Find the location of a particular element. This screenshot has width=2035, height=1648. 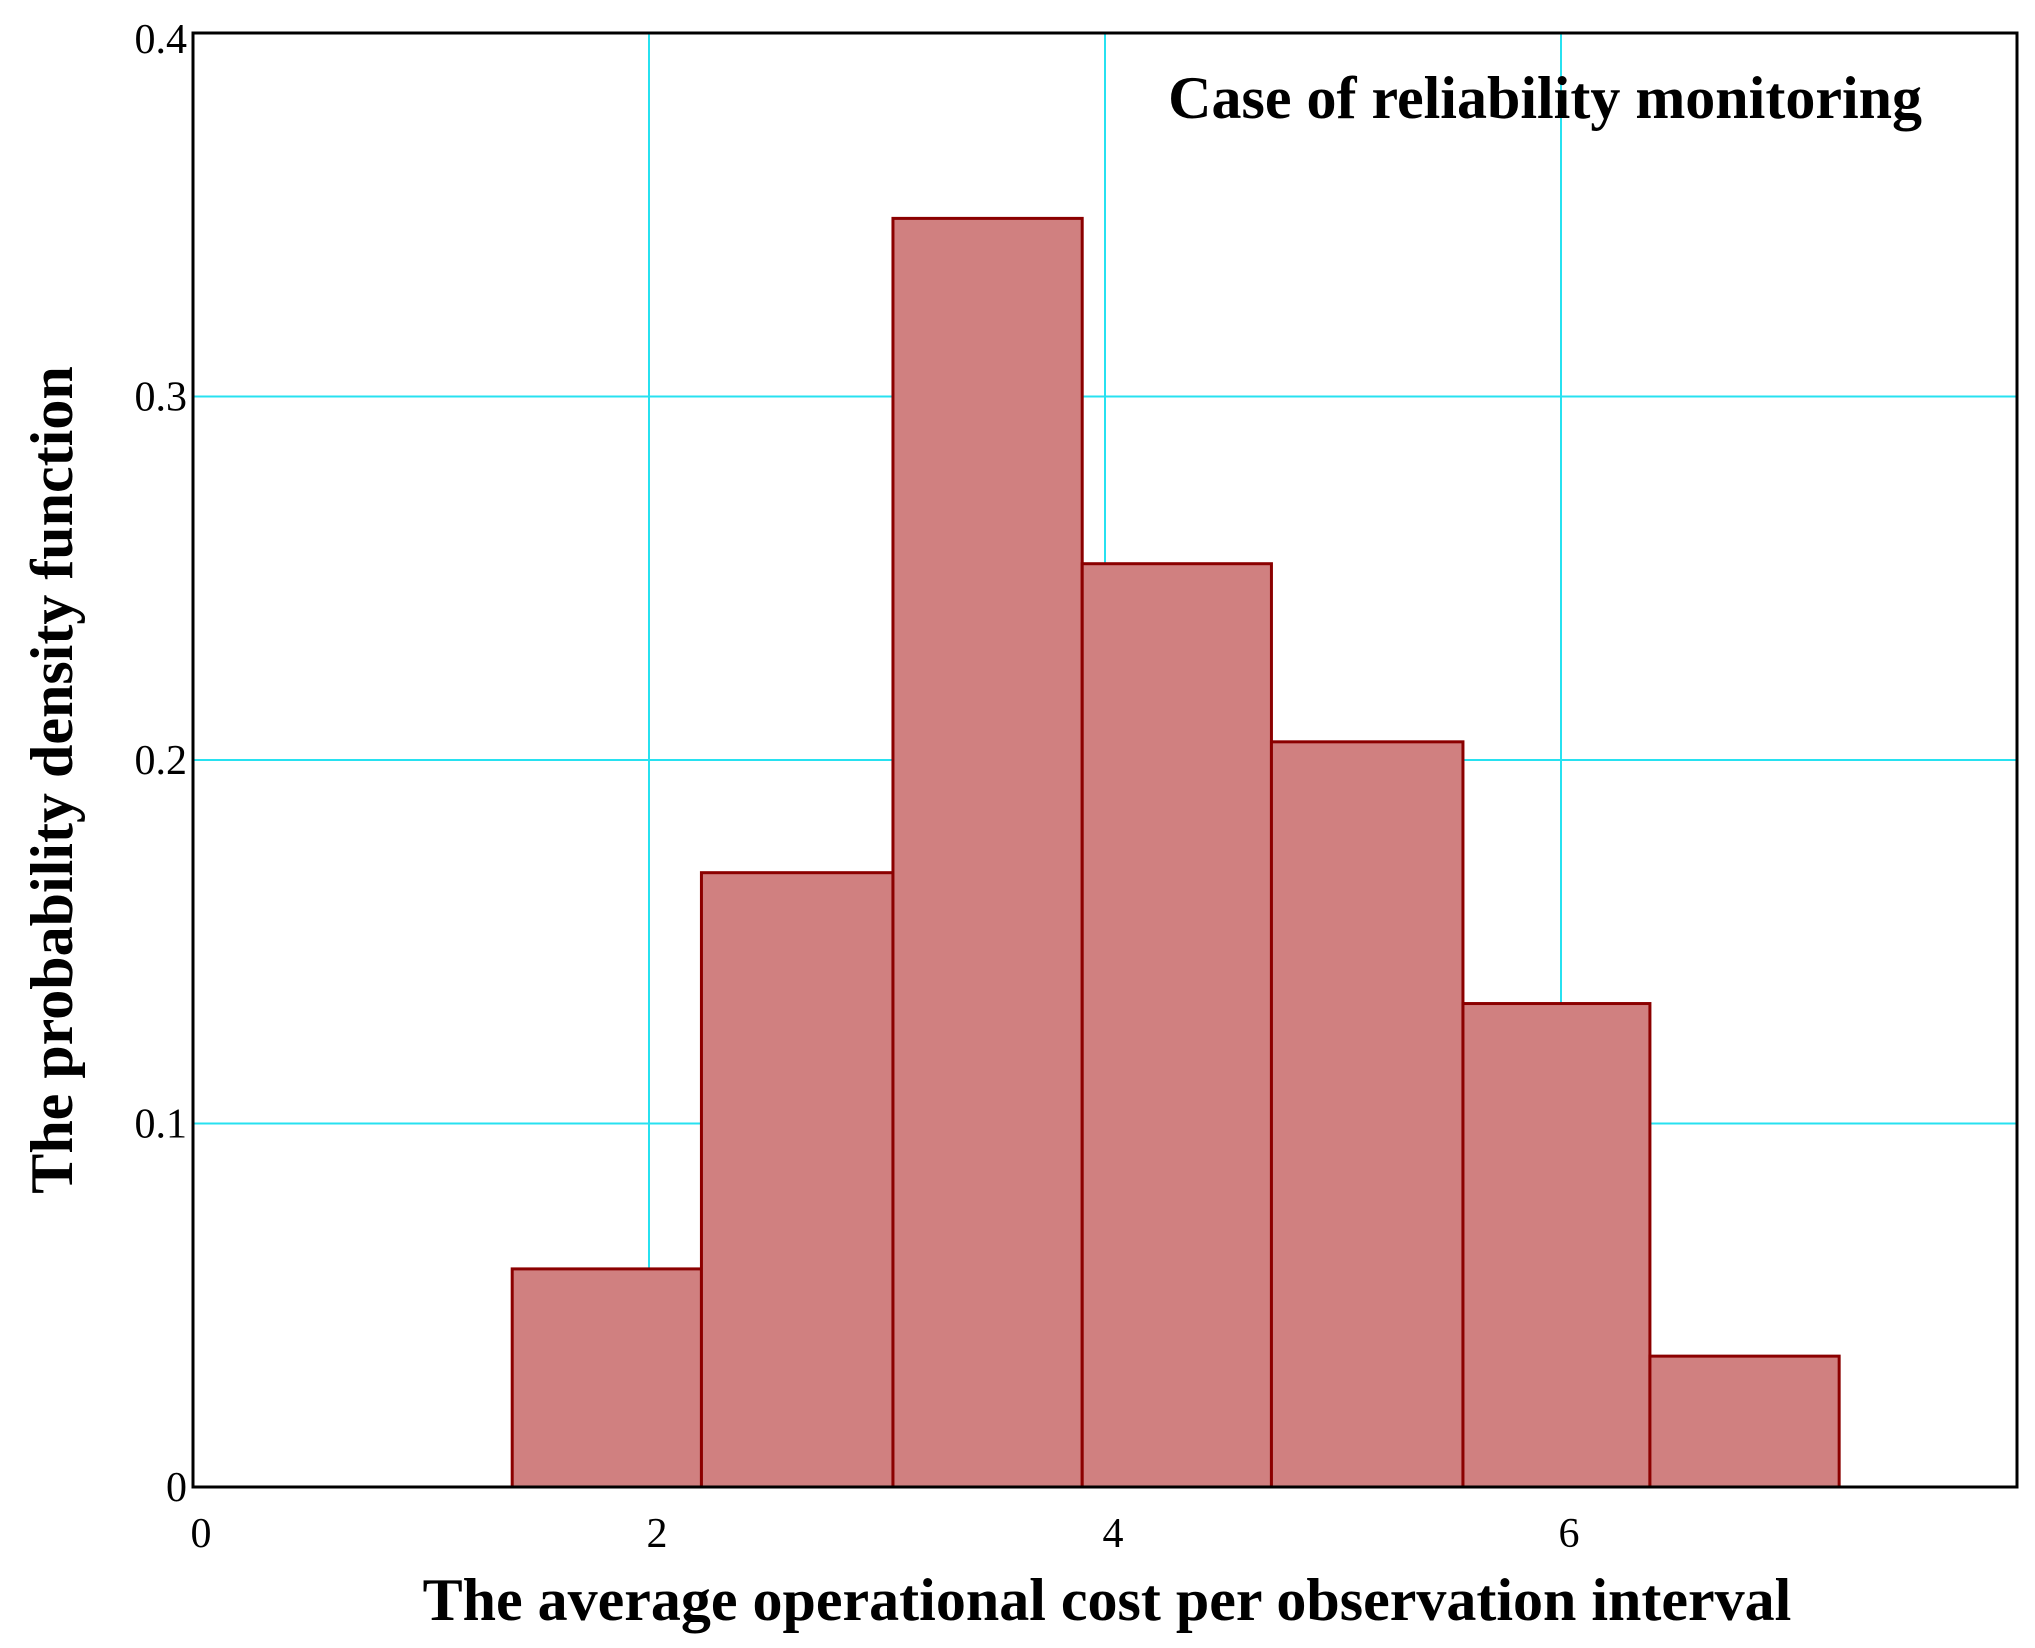

x-tick-label: 4 is located at coordinates (1113, 1534).